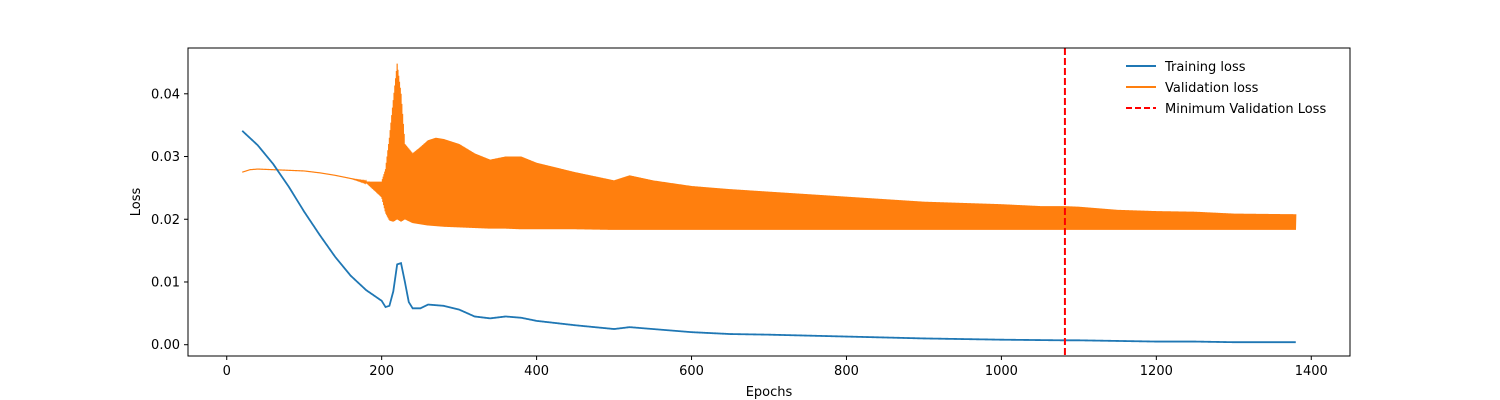 This screenshot has width=1500, height=400. Describe the element at coordinates (165, 345) in the screenshot. I see `y-tick-label: 0.00` at that location.